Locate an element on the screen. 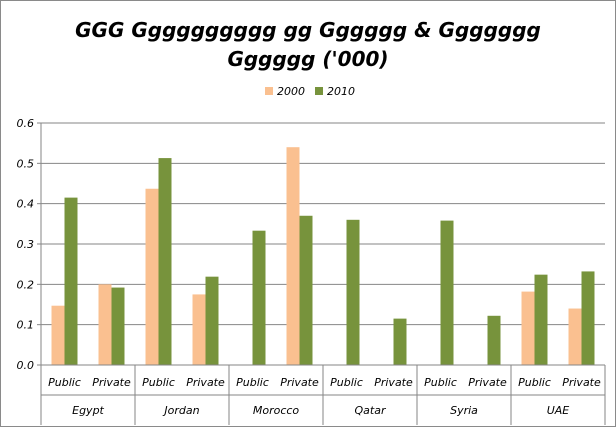  bar-egypt-private-2000 is located at coordinates (105, 324).